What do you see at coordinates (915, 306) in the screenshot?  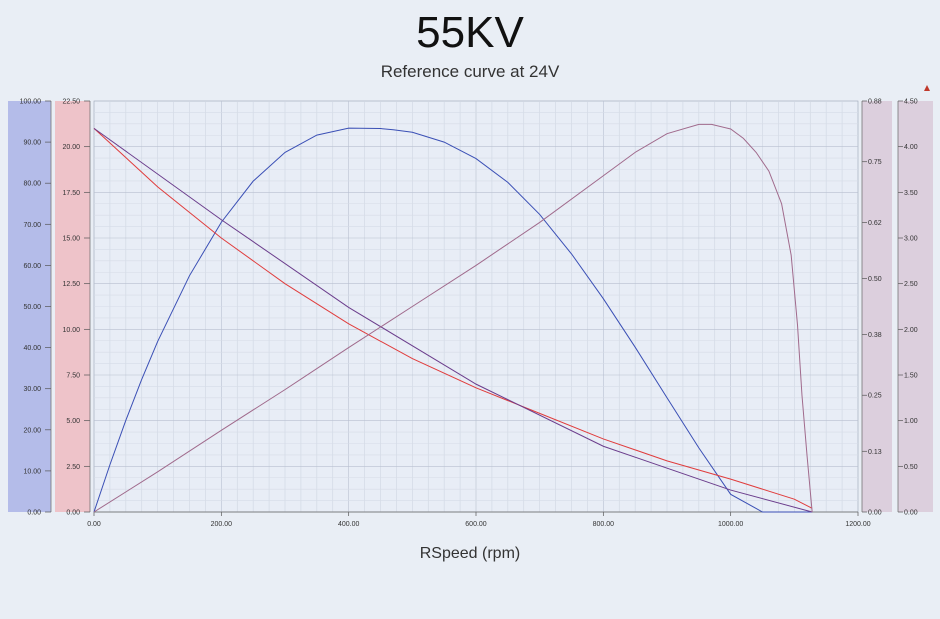 I see `axis-band-right-outer` at bounding box center [915, 306].